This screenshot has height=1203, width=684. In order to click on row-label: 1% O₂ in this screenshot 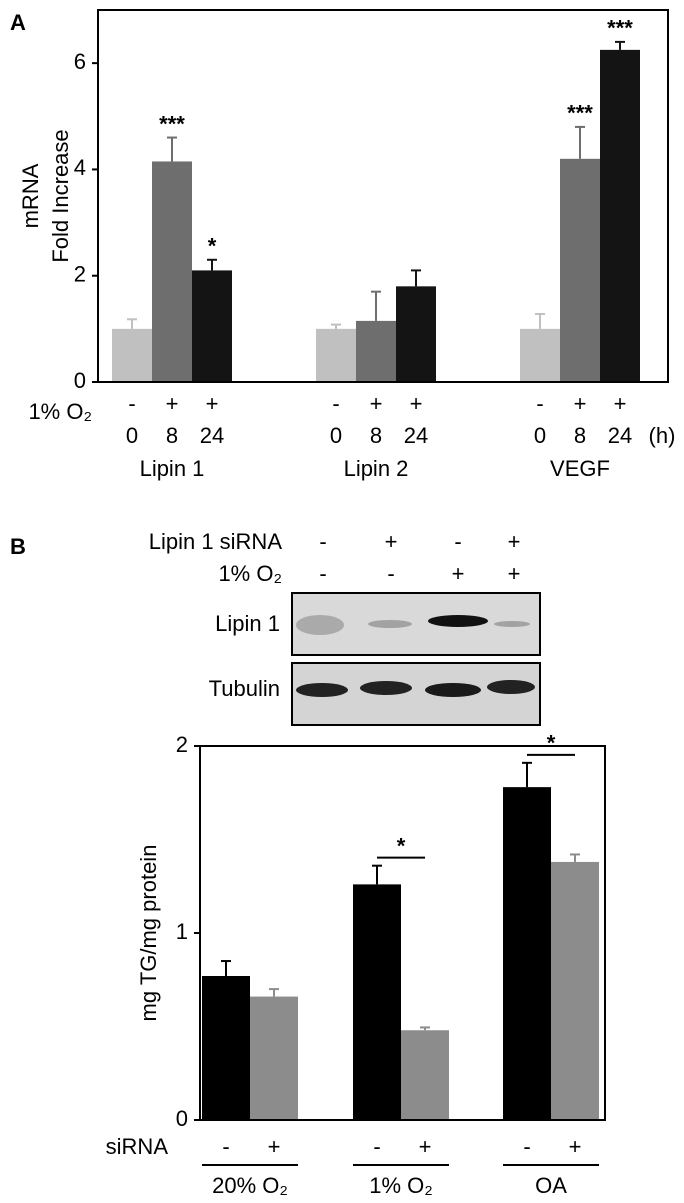, I will do `click(60, 411)`.